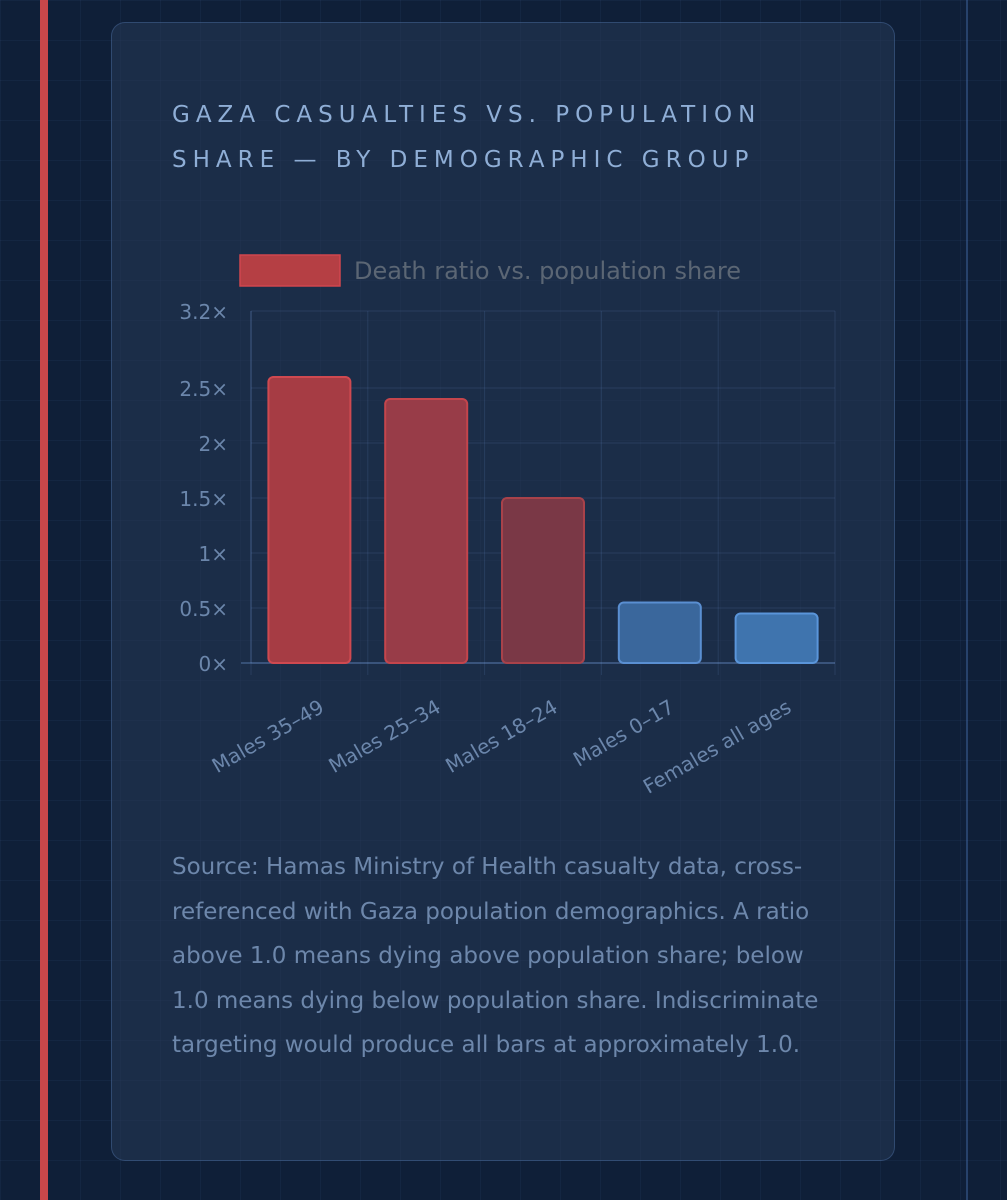 This screenshot has height=1200, width=1007. What do you see at coordinates (501, 736) in the screenshot?
I see `x-category-label: Males 18–24` at bounding box center [501, 736].